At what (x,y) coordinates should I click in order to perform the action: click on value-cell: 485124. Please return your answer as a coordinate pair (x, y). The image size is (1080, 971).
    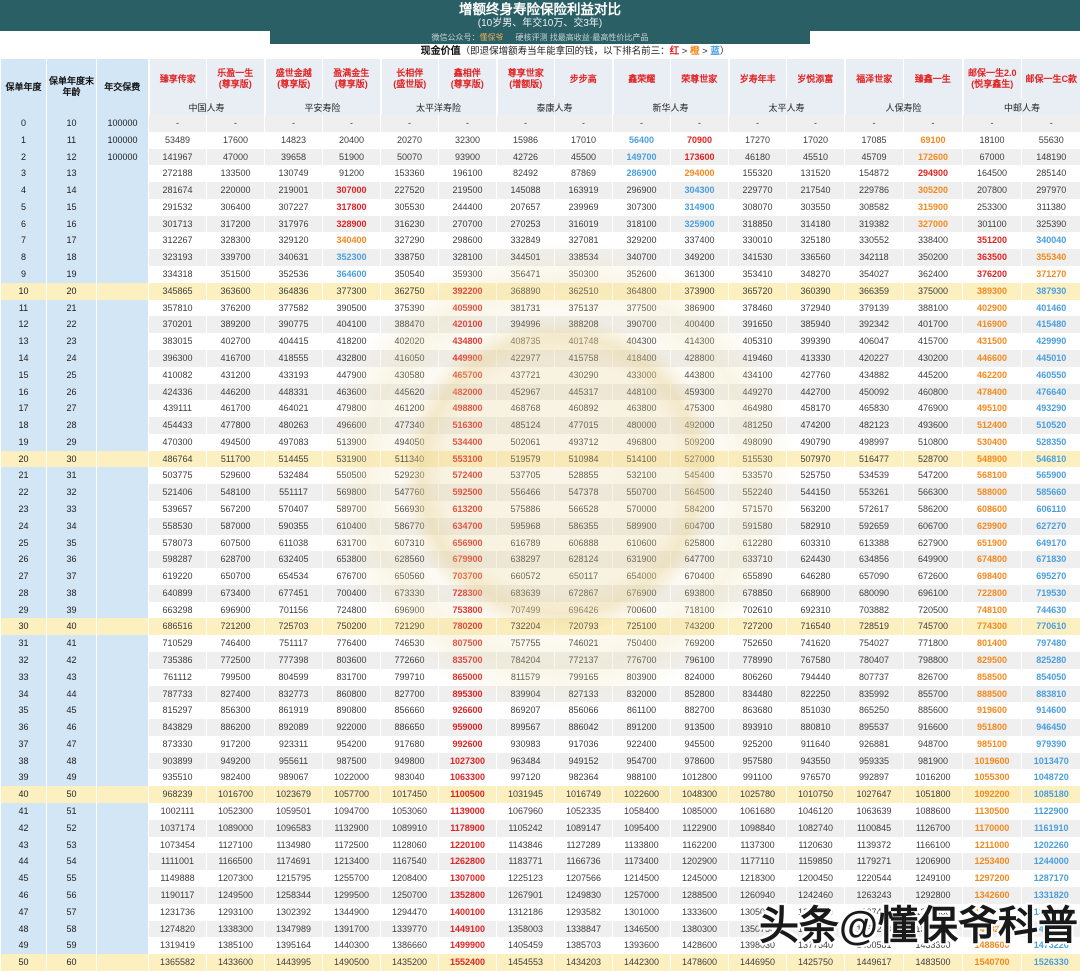
    Looking at the image, I should click on (525, 425).